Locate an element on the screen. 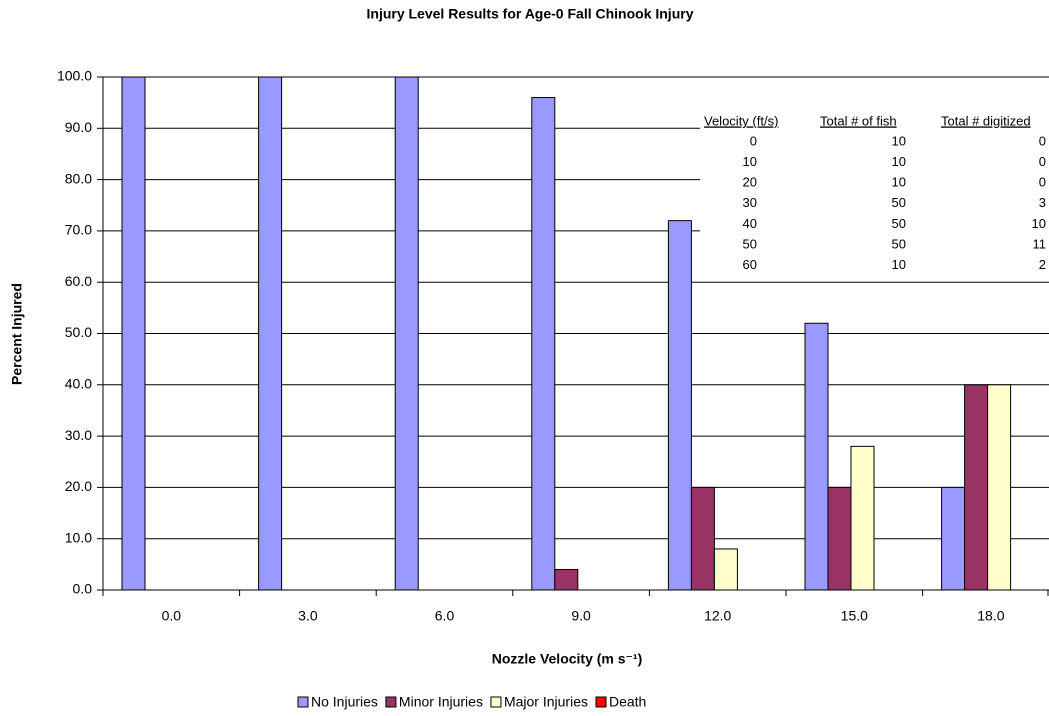 The image size is (1049, 716). table-cell: 40 is located at coordinates (750, 223).